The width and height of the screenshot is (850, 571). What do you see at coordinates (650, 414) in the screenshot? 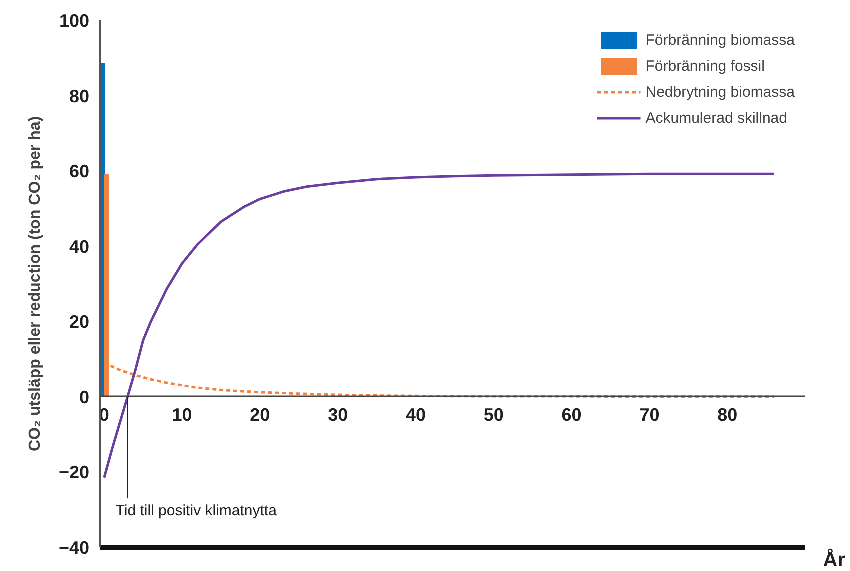
I see `x-tick-label: 70` at bounding box center [650, 414].